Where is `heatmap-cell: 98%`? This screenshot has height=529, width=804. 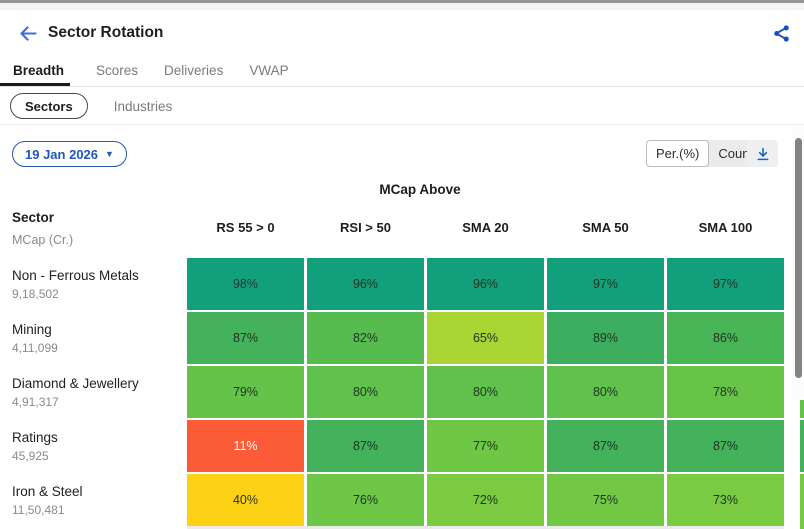
heatmap-cell: 98% is located at coordinates (245, 284).